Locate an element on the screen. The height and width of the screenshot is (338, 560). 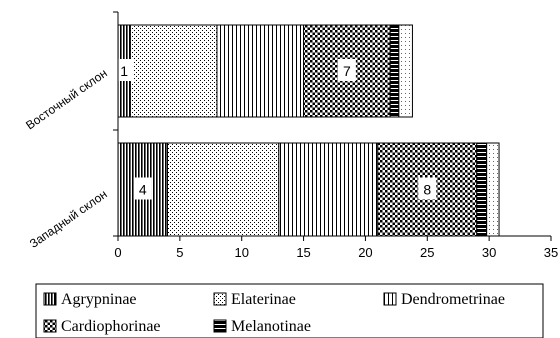
legend-label-dendrometrinae: Dendrometrinae is located at coordinates (453, 299).